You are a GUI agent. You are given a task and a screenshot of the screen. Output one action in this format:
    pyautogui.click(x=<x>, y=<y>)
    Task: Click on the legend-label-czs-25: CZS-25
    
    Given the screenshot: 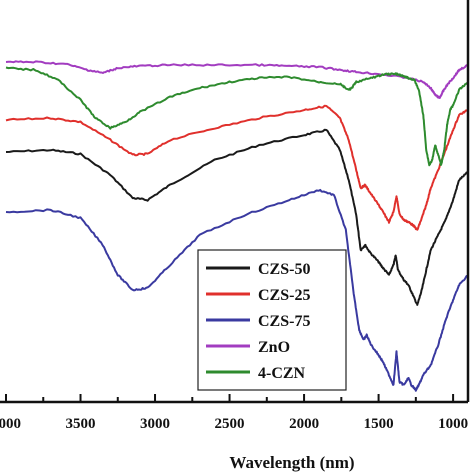 What is the action you would take?
    pyautogui.click(x=284, y=295)
    